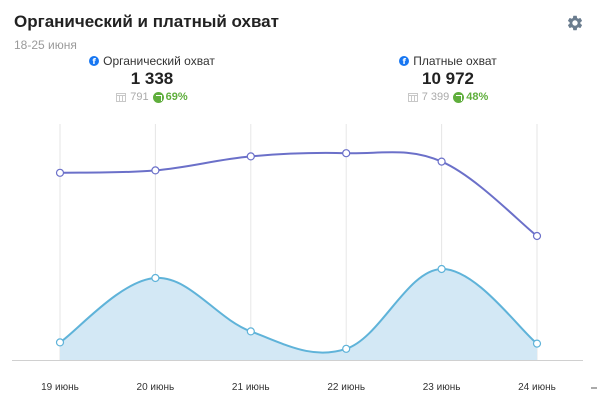 The image size is (600, 400). I want to click on kpi-paid: f Платные охват 10 972 7 399 48%, so click(448, 78).